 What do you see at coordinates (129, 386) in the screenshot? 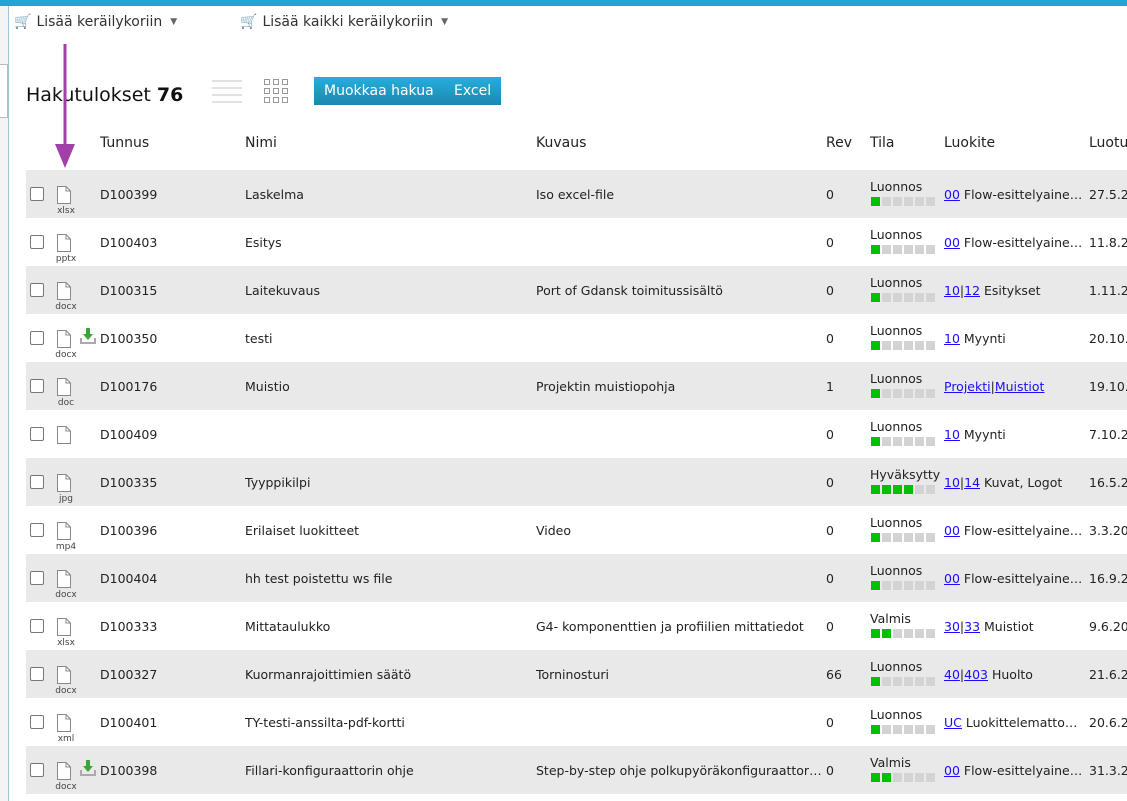
I see `document-id: D100176` at bounding box center [129, 386].